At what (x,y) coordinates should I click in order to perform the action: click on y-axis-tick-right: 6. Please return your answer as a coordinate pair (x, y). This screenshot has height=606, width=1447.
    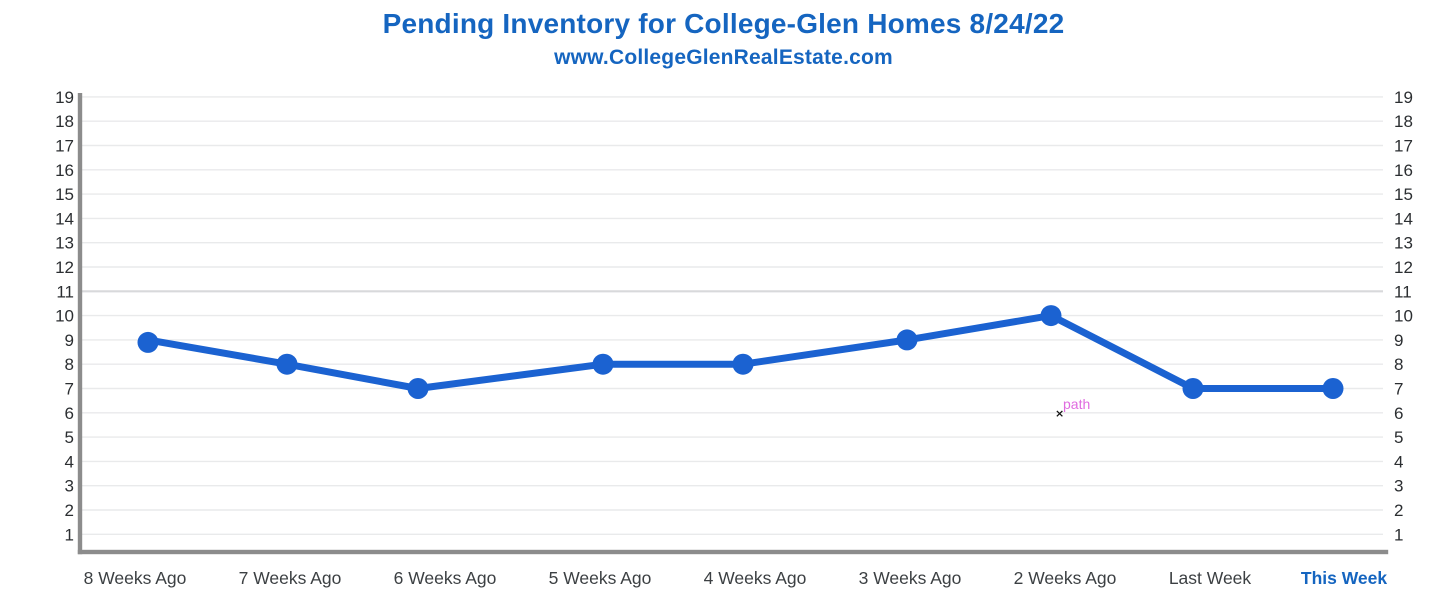
    Looking at the image, I should click on (1398, 413).